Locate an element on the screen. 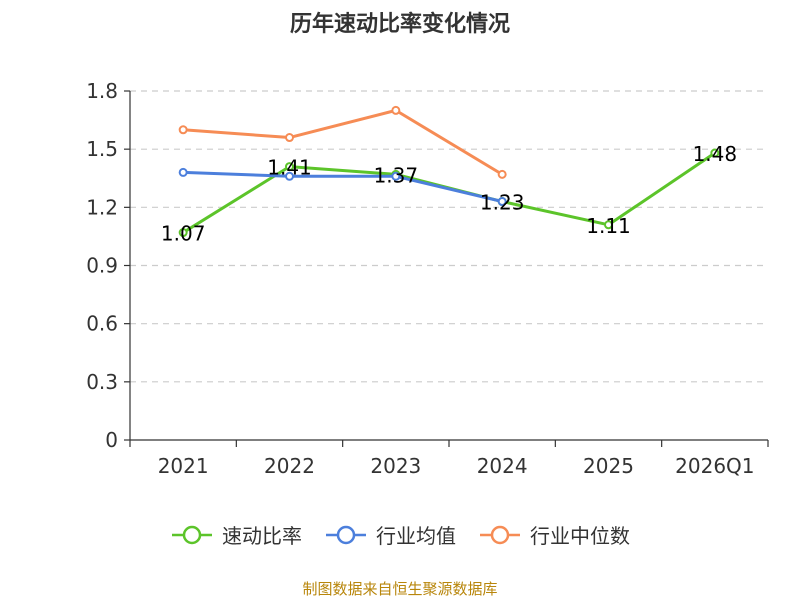 This screenshot has width=800, height=600. source-note: 制图数据来自恒生聚源数据库 is located at coordinates (400, 589).